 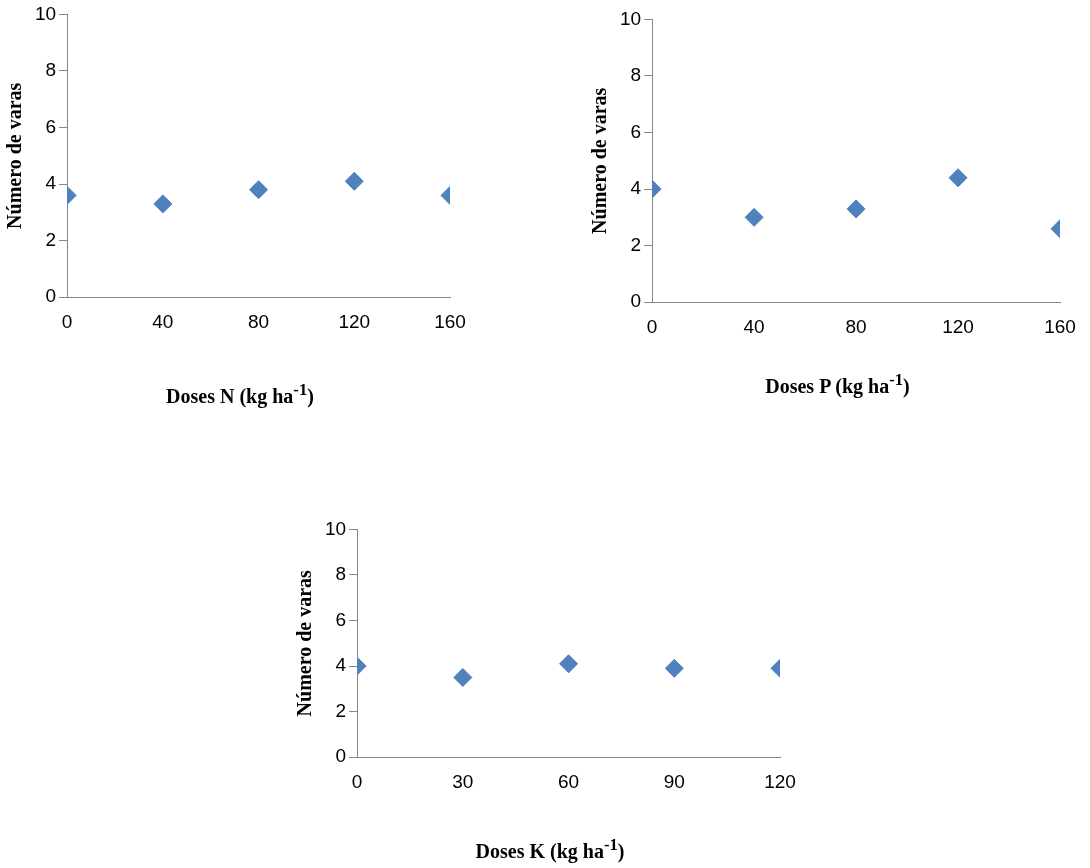 What do you see at coordinates (463, 781) in the screenshot?
I see `x-tick-label: 30` at bounding box center [463, 781].